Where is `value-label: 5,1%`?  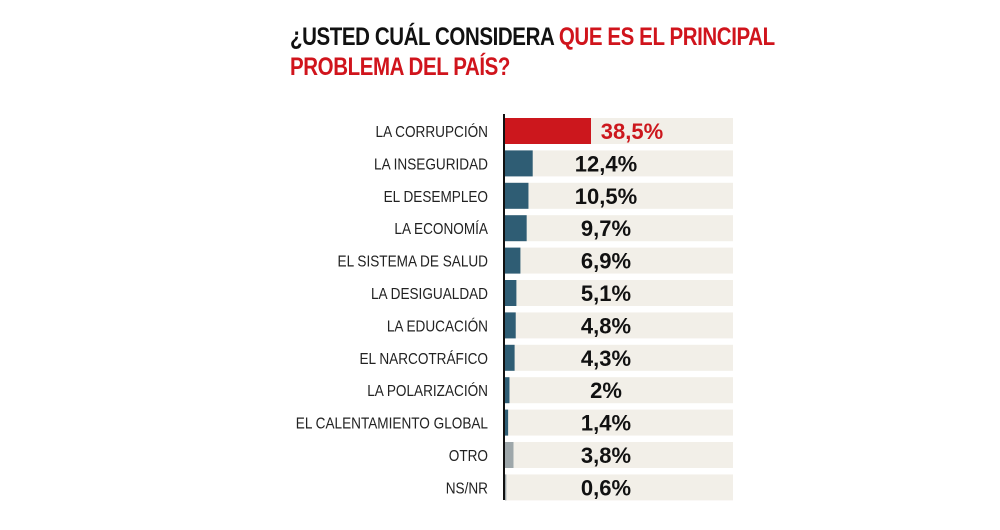
value-label: 5,1% is located at coordinates (606, 293).